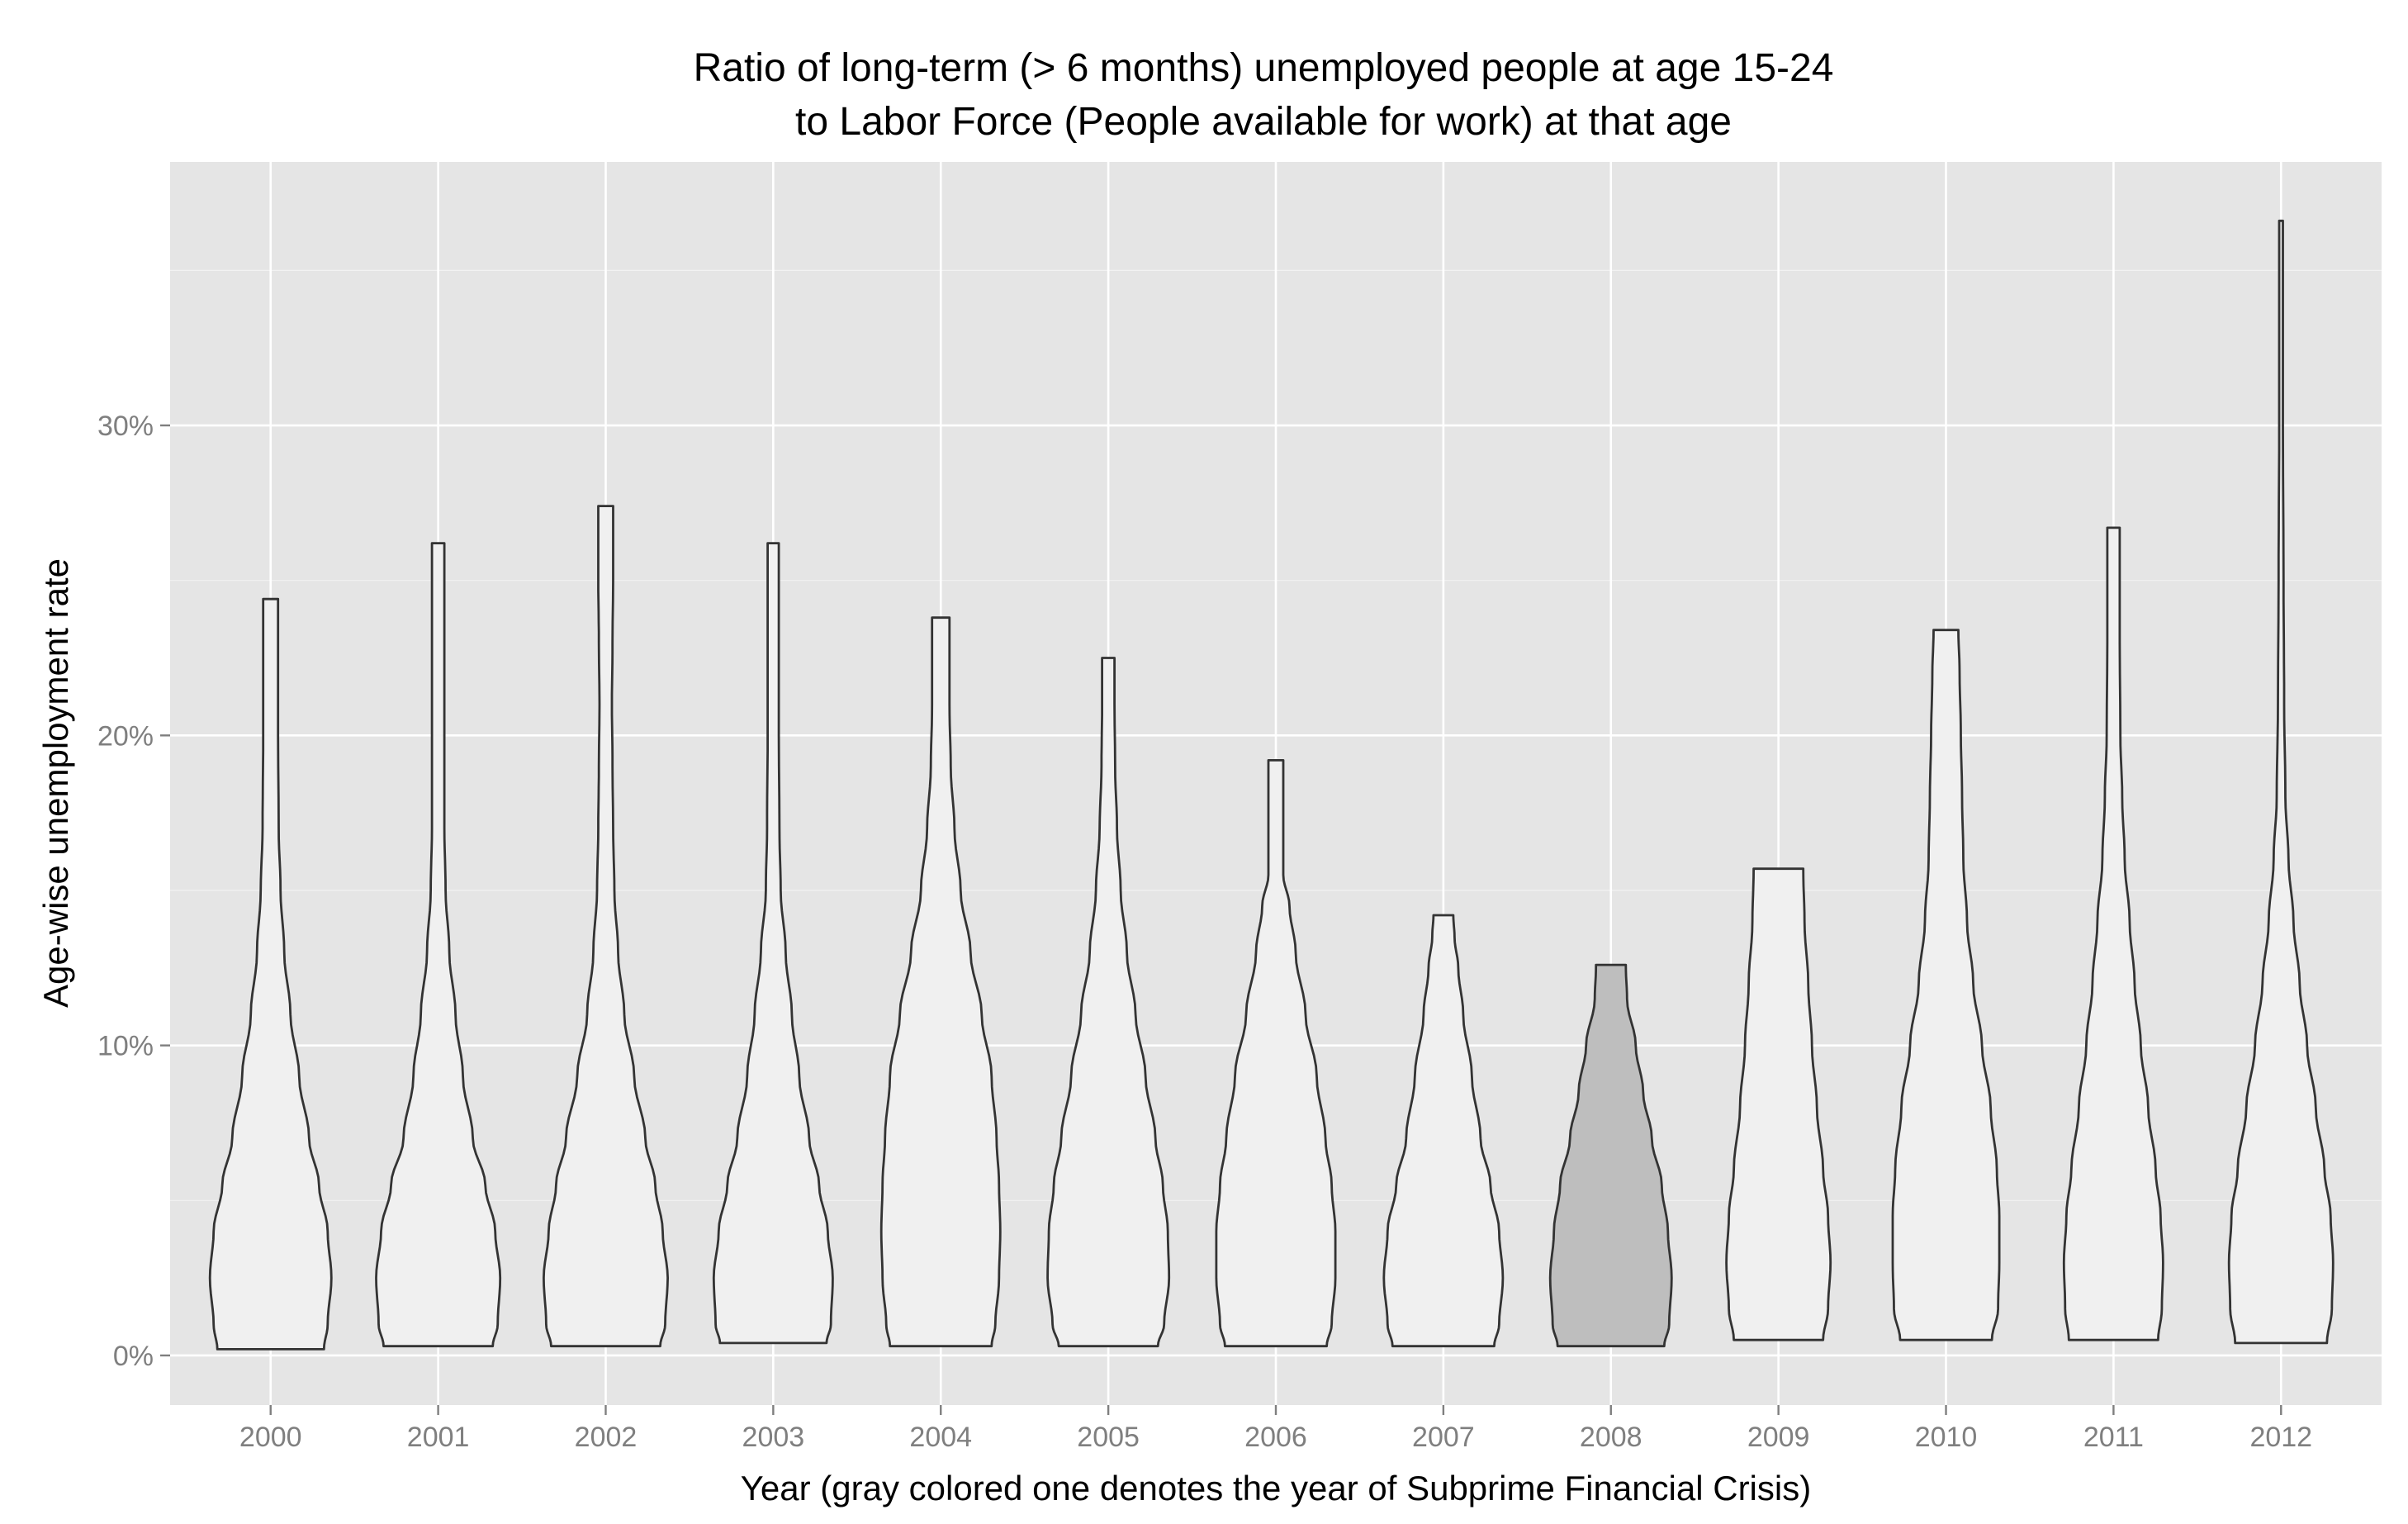 Image resolution: width=2408 pixels, height=1524 pixels. I want to click on x-tick-label: 2008, so click(1611, 1437).